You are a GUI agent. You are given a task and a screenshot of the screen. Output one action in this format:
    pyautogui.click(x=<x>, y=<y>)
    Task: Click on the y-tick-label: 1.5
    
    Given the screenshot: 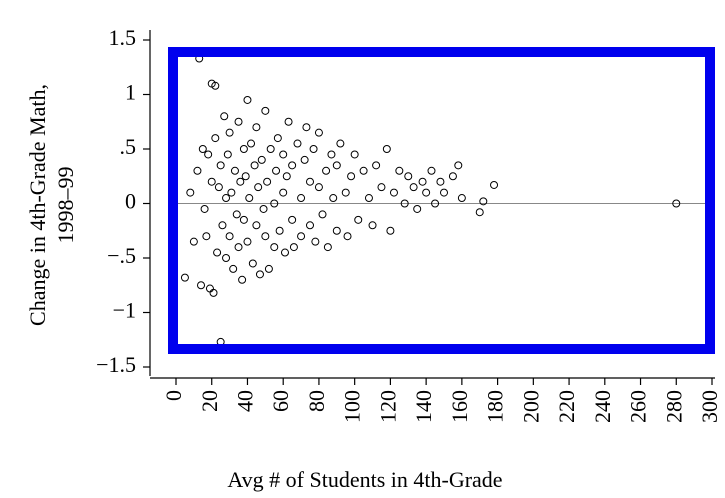 What is the action you would take?
    pyautogui.click(x=123, y=37)
    